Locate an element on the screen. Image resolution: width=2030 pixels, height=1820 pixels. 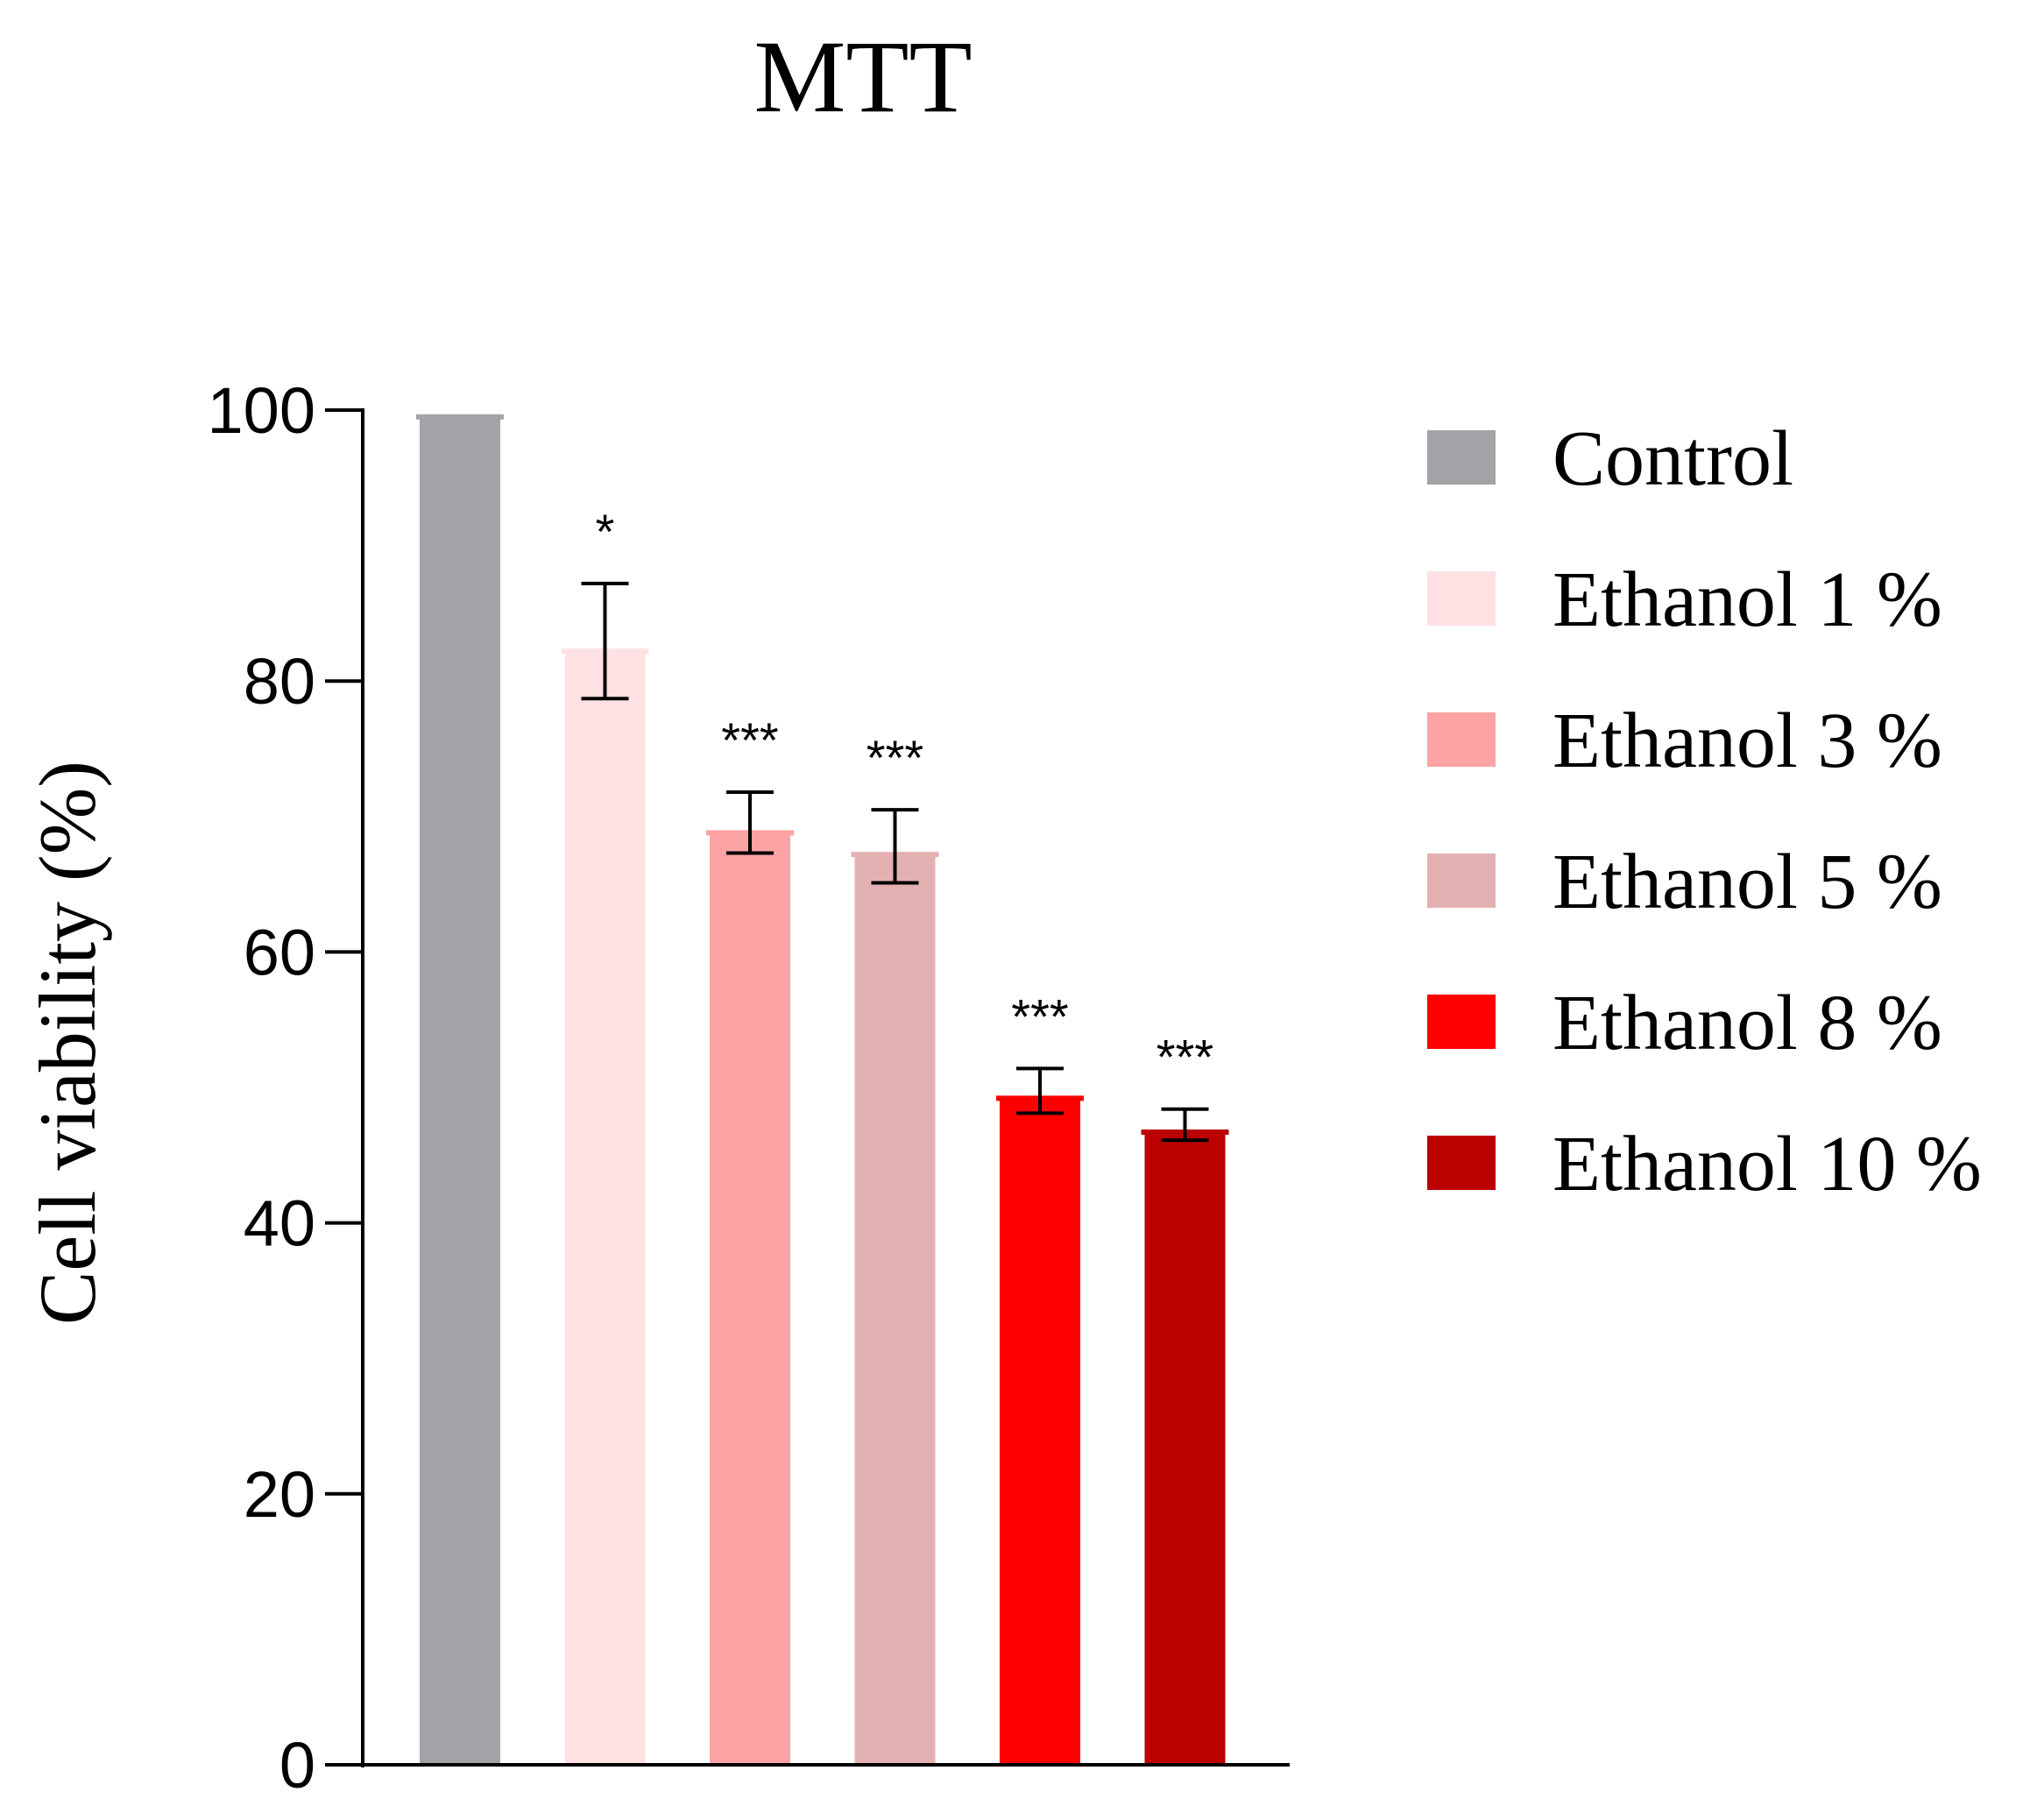
significance-label-4: *** is located at coordinates (894, 757).